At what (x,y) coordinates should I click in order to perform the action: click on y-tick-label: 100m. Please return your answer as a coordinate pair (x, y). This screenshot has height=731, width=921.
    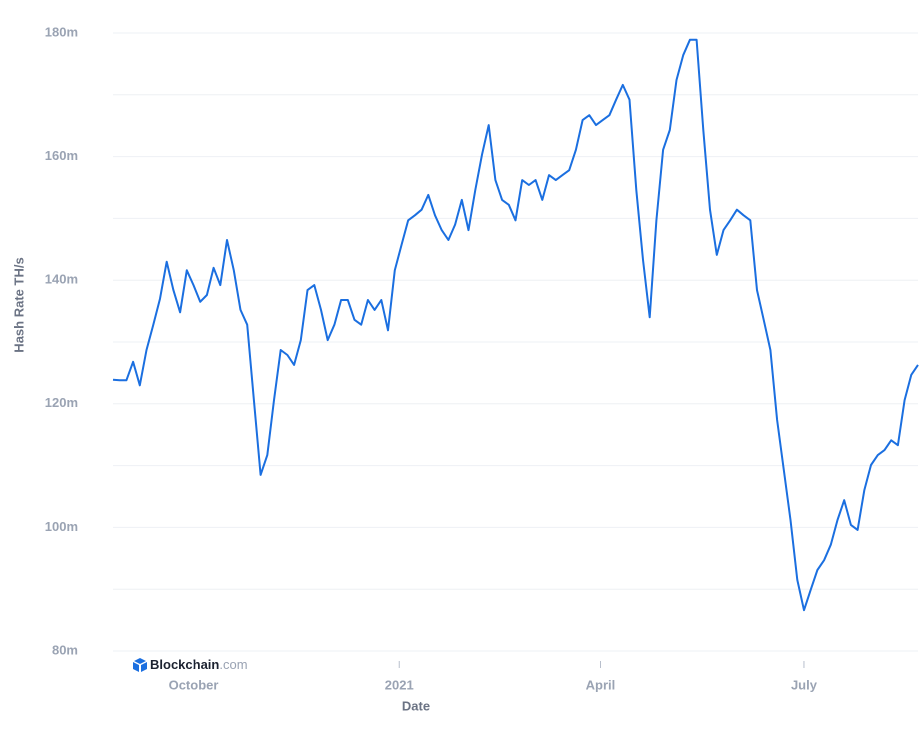
    Looking at the image, I should click on (61, 526).